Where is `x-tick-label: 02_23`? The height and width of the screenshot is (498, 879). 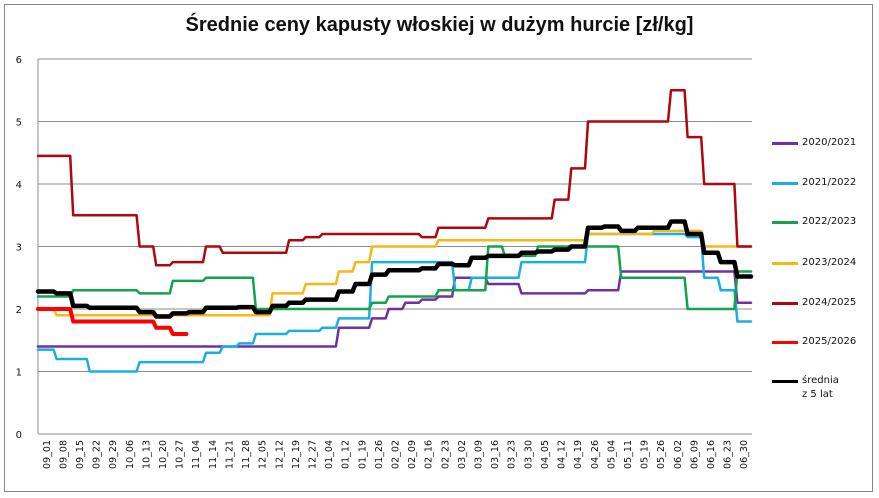
x-tick-label: 02_23 is located at coordinates (445, 454).